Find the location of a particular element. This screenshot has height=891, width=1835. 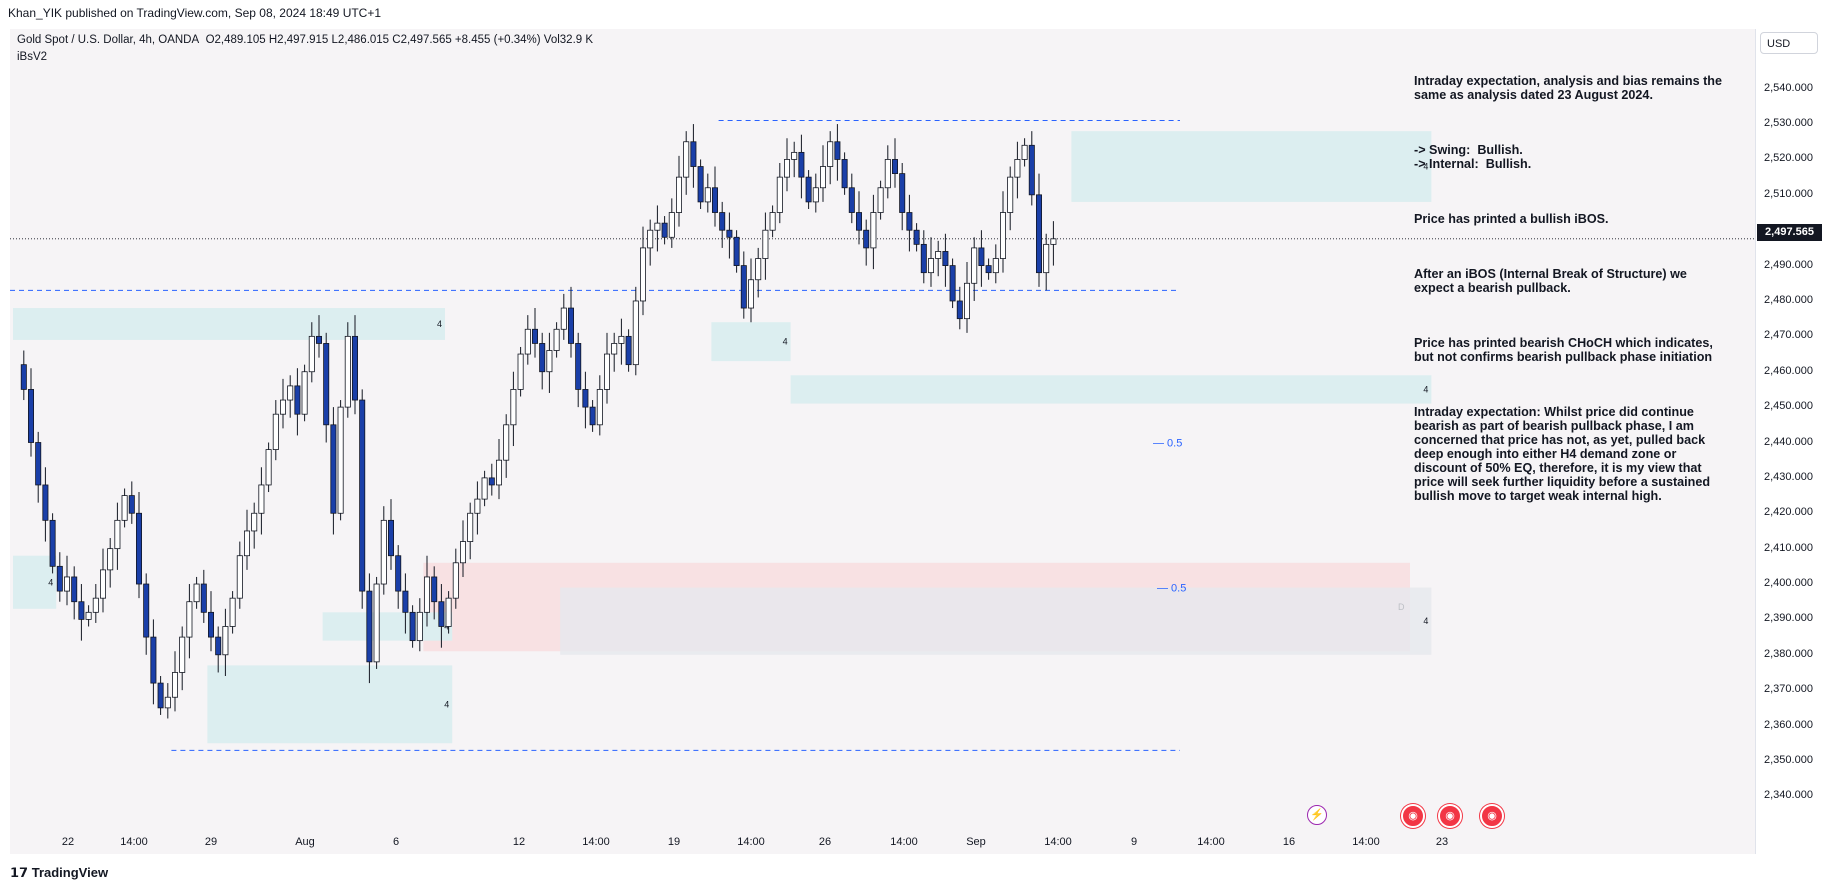

price-tick: 2,530.000 is located at coordinates (1788, 123).